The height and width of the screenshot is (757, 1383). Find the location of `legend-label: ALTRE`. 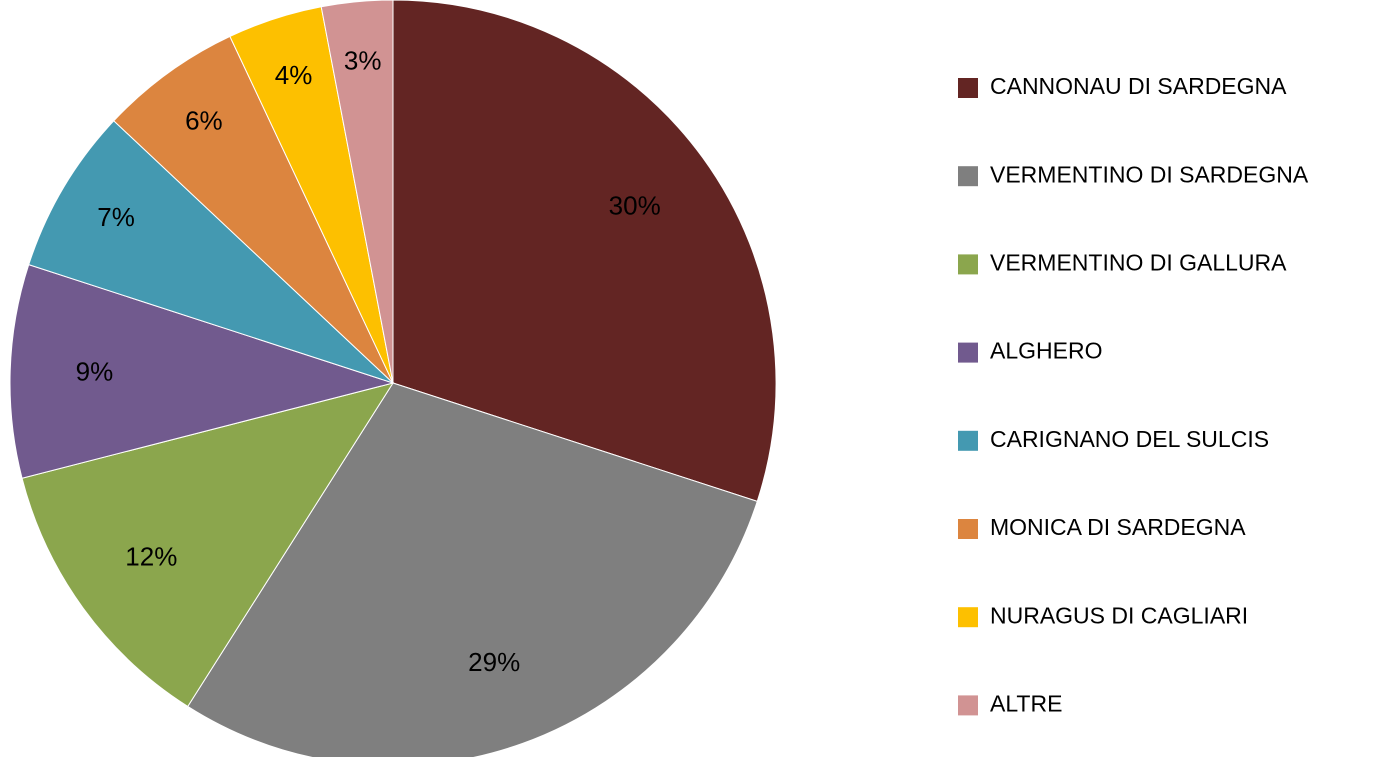

legend-label: ALTRE is located at coordinates (1026, 703).